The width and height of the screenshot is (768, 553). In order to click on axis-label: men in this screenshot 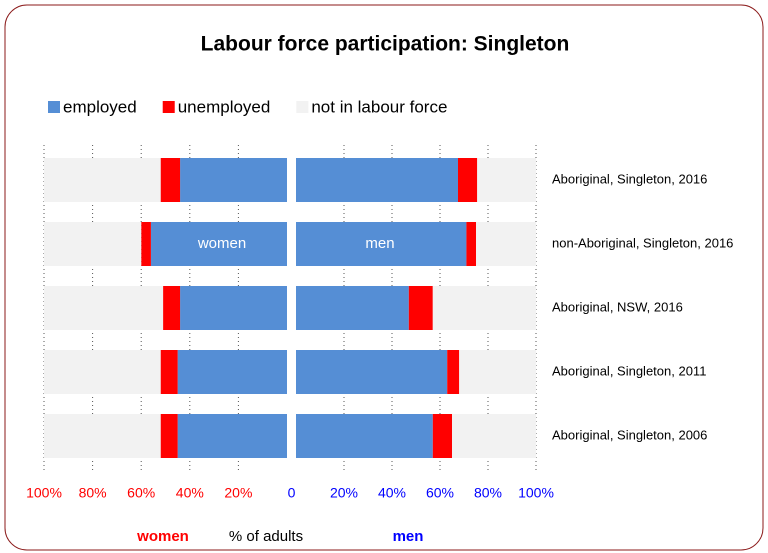, I will do `click(408, 536)`.